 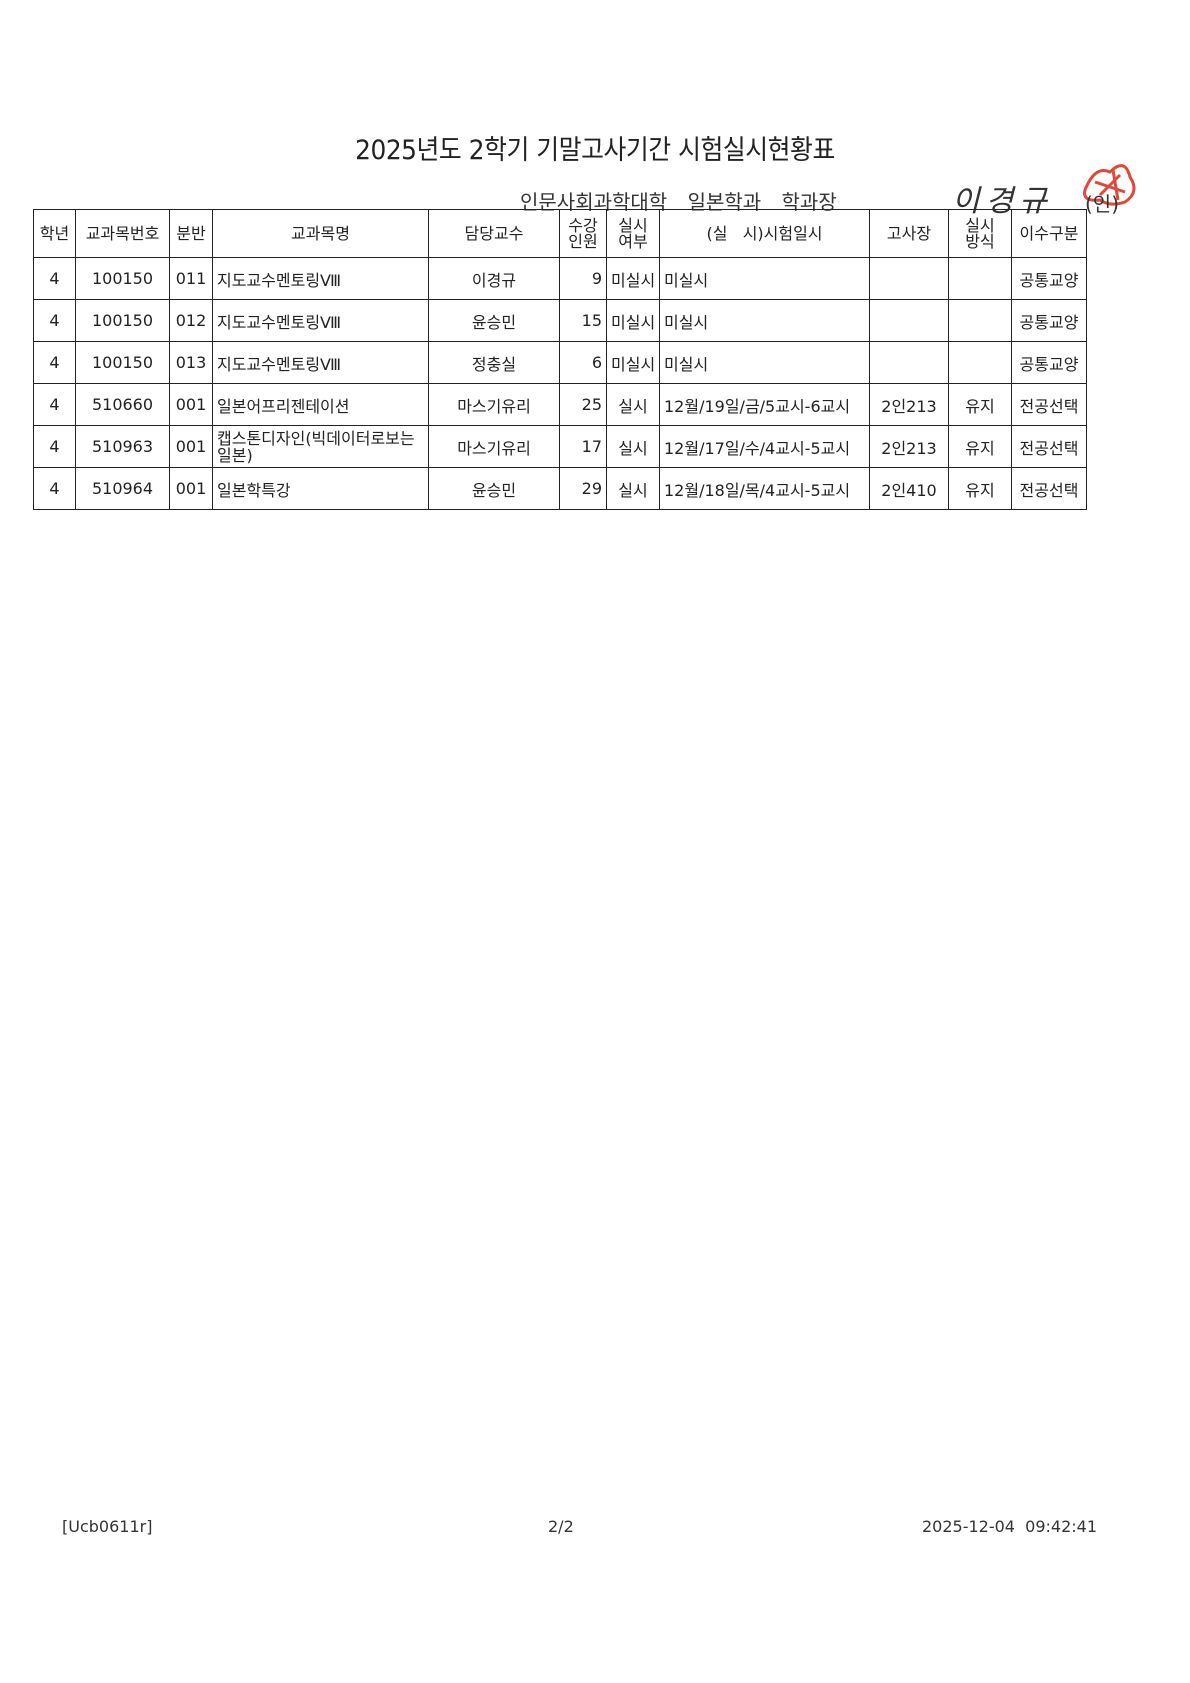 What do you see at coordinates (122, 488) in the screenshot?
I see `table-cell: 510964` at bounding box center [122, 488].